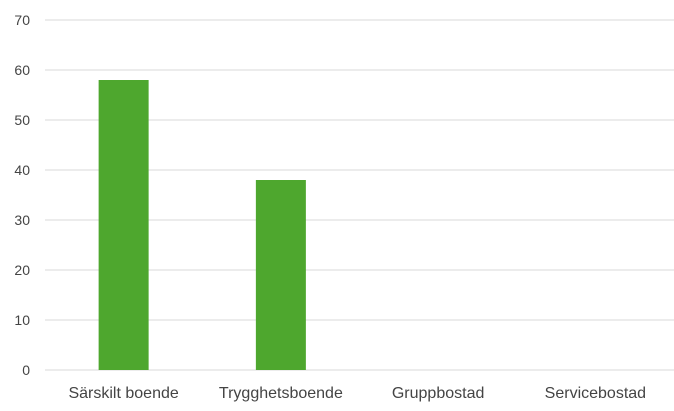 Image resolution: width=674 pixels, height=411 pixels. What do you see at coordinates (22, 195) in the screenshot?
I see `y-axis-tick-labels: 0 10 20 30 40 50 60 70` at bounding box center [22, 195].